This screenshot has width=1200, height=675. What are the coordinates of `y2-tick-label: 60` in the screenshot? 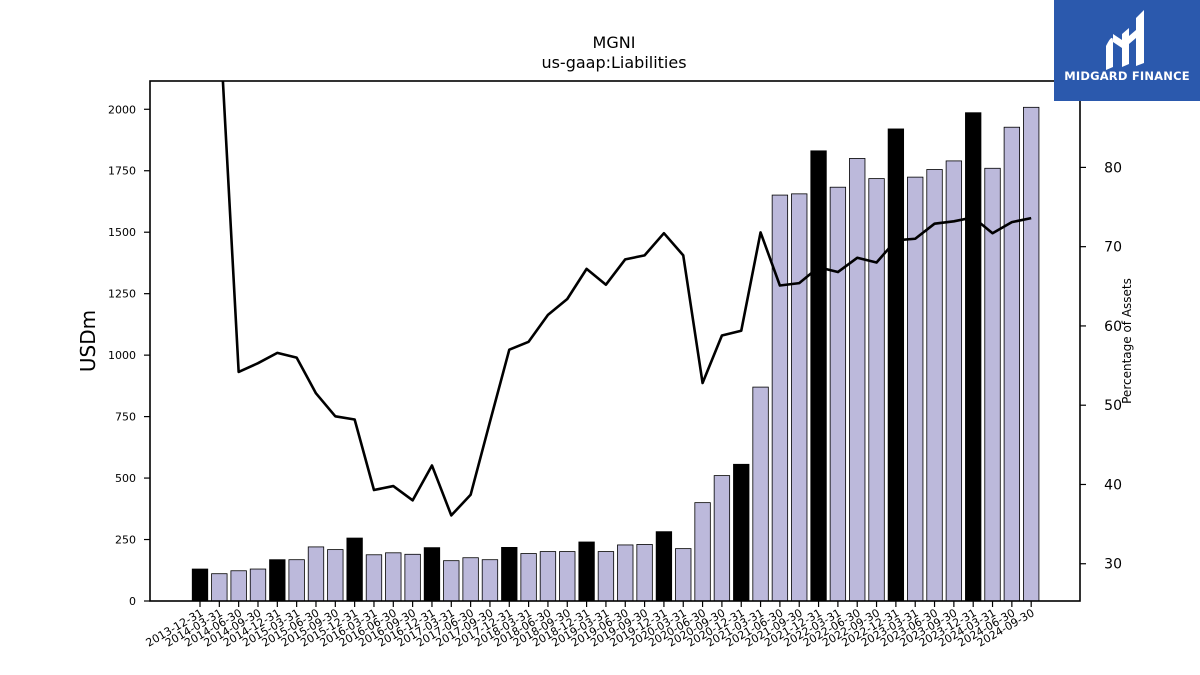 It's located at (1113, 327).